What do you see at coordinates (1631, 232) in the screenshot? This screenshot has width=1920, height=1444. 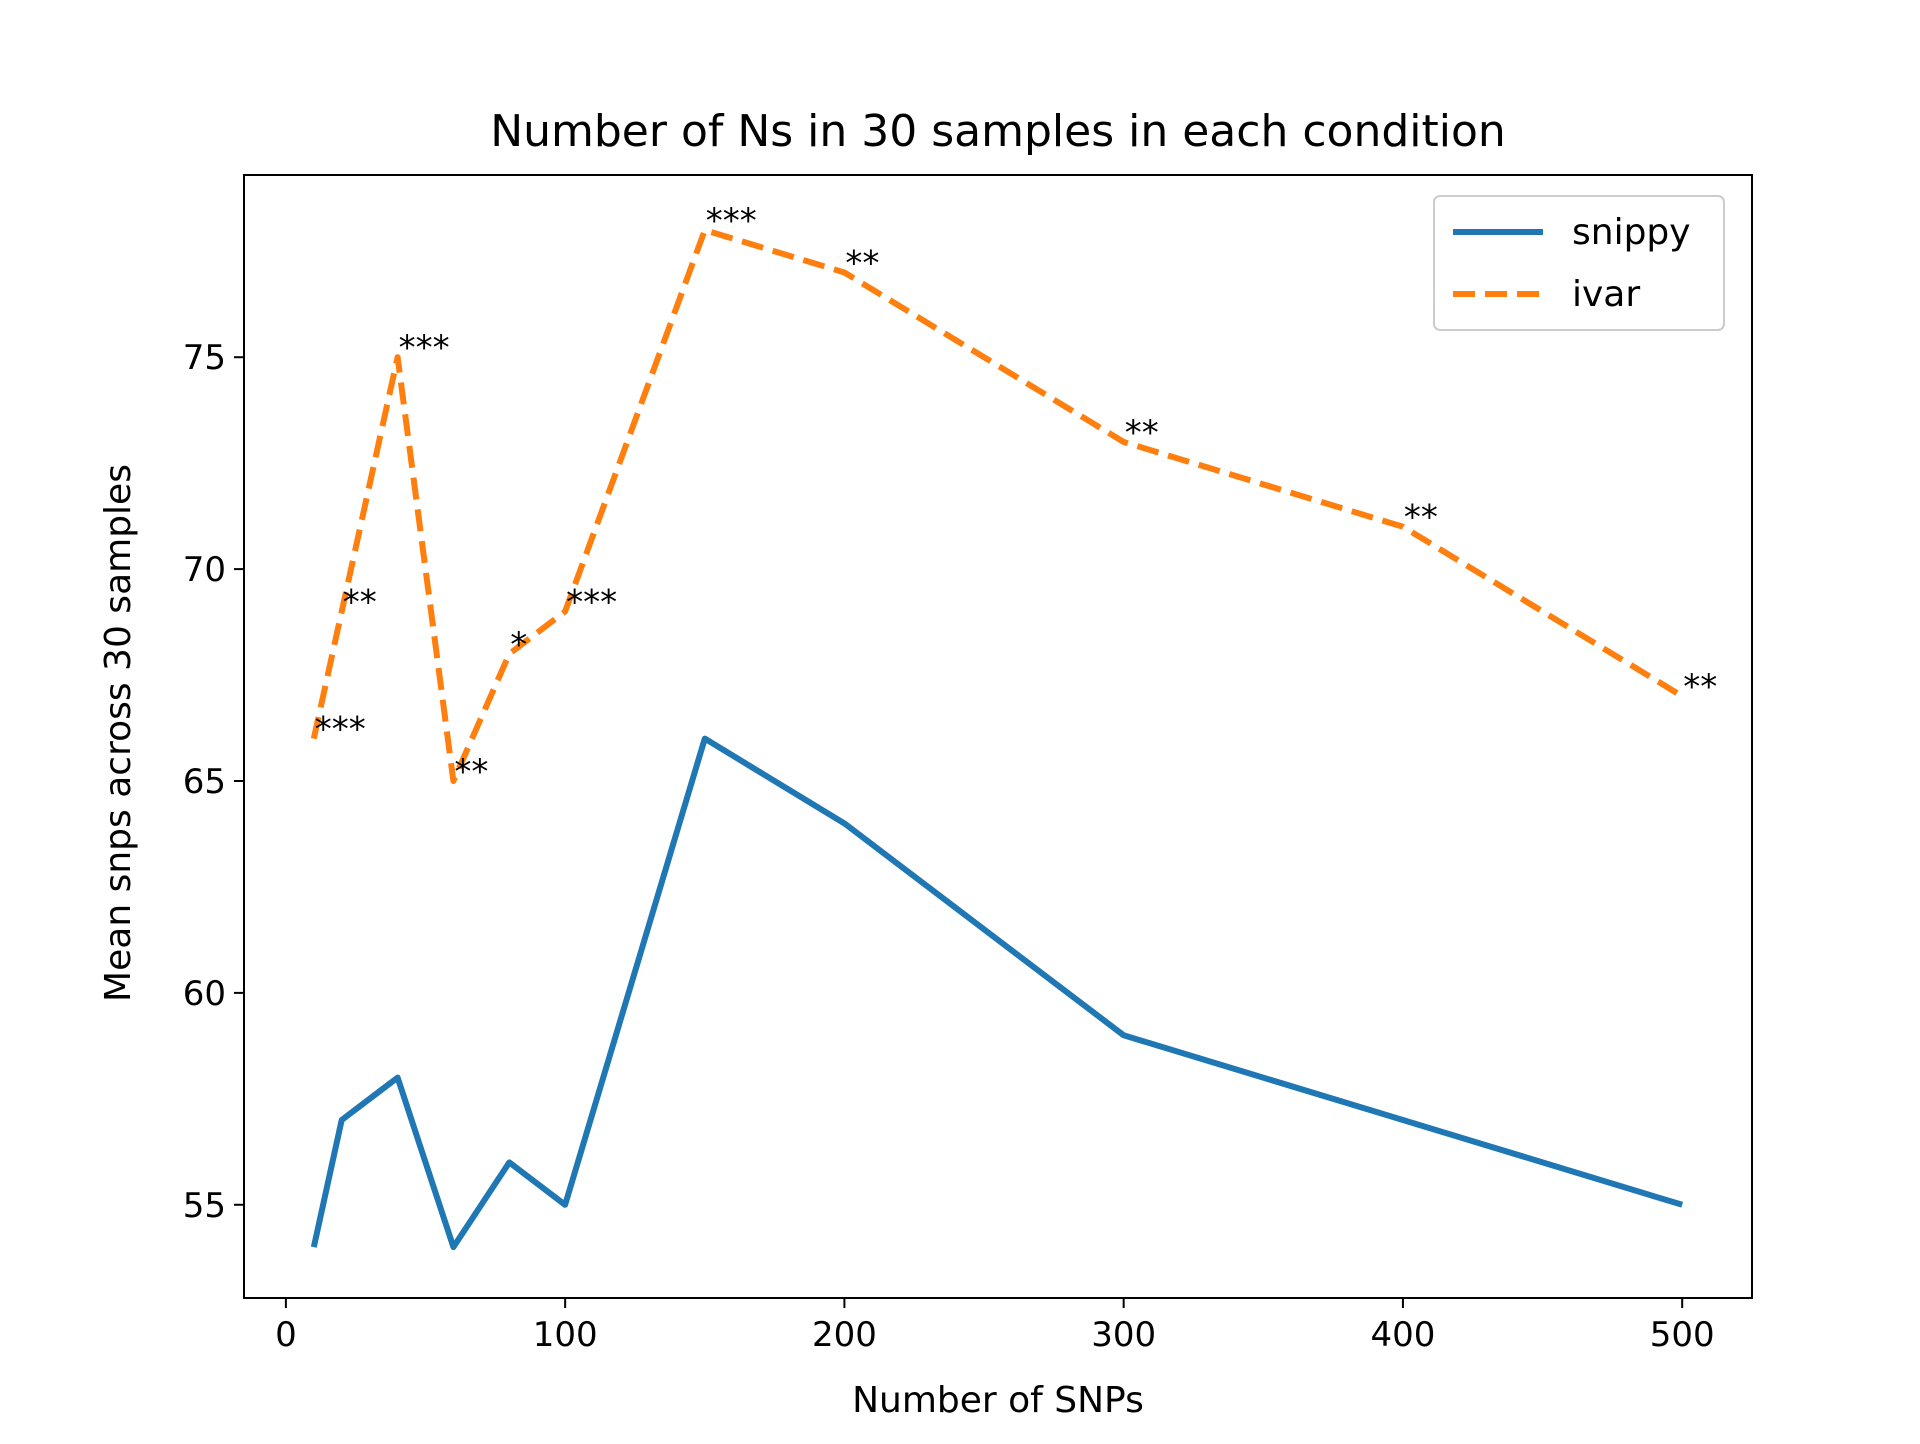 I see `legend-label-snippy: snippy` at bounding box center [1631, 232].